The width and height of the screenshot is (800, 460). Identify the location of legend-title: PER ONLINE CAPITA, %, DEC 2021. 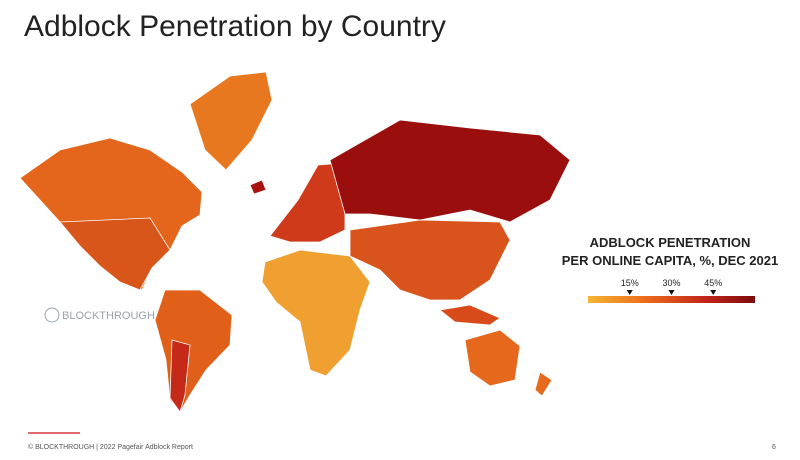
(670, 260).